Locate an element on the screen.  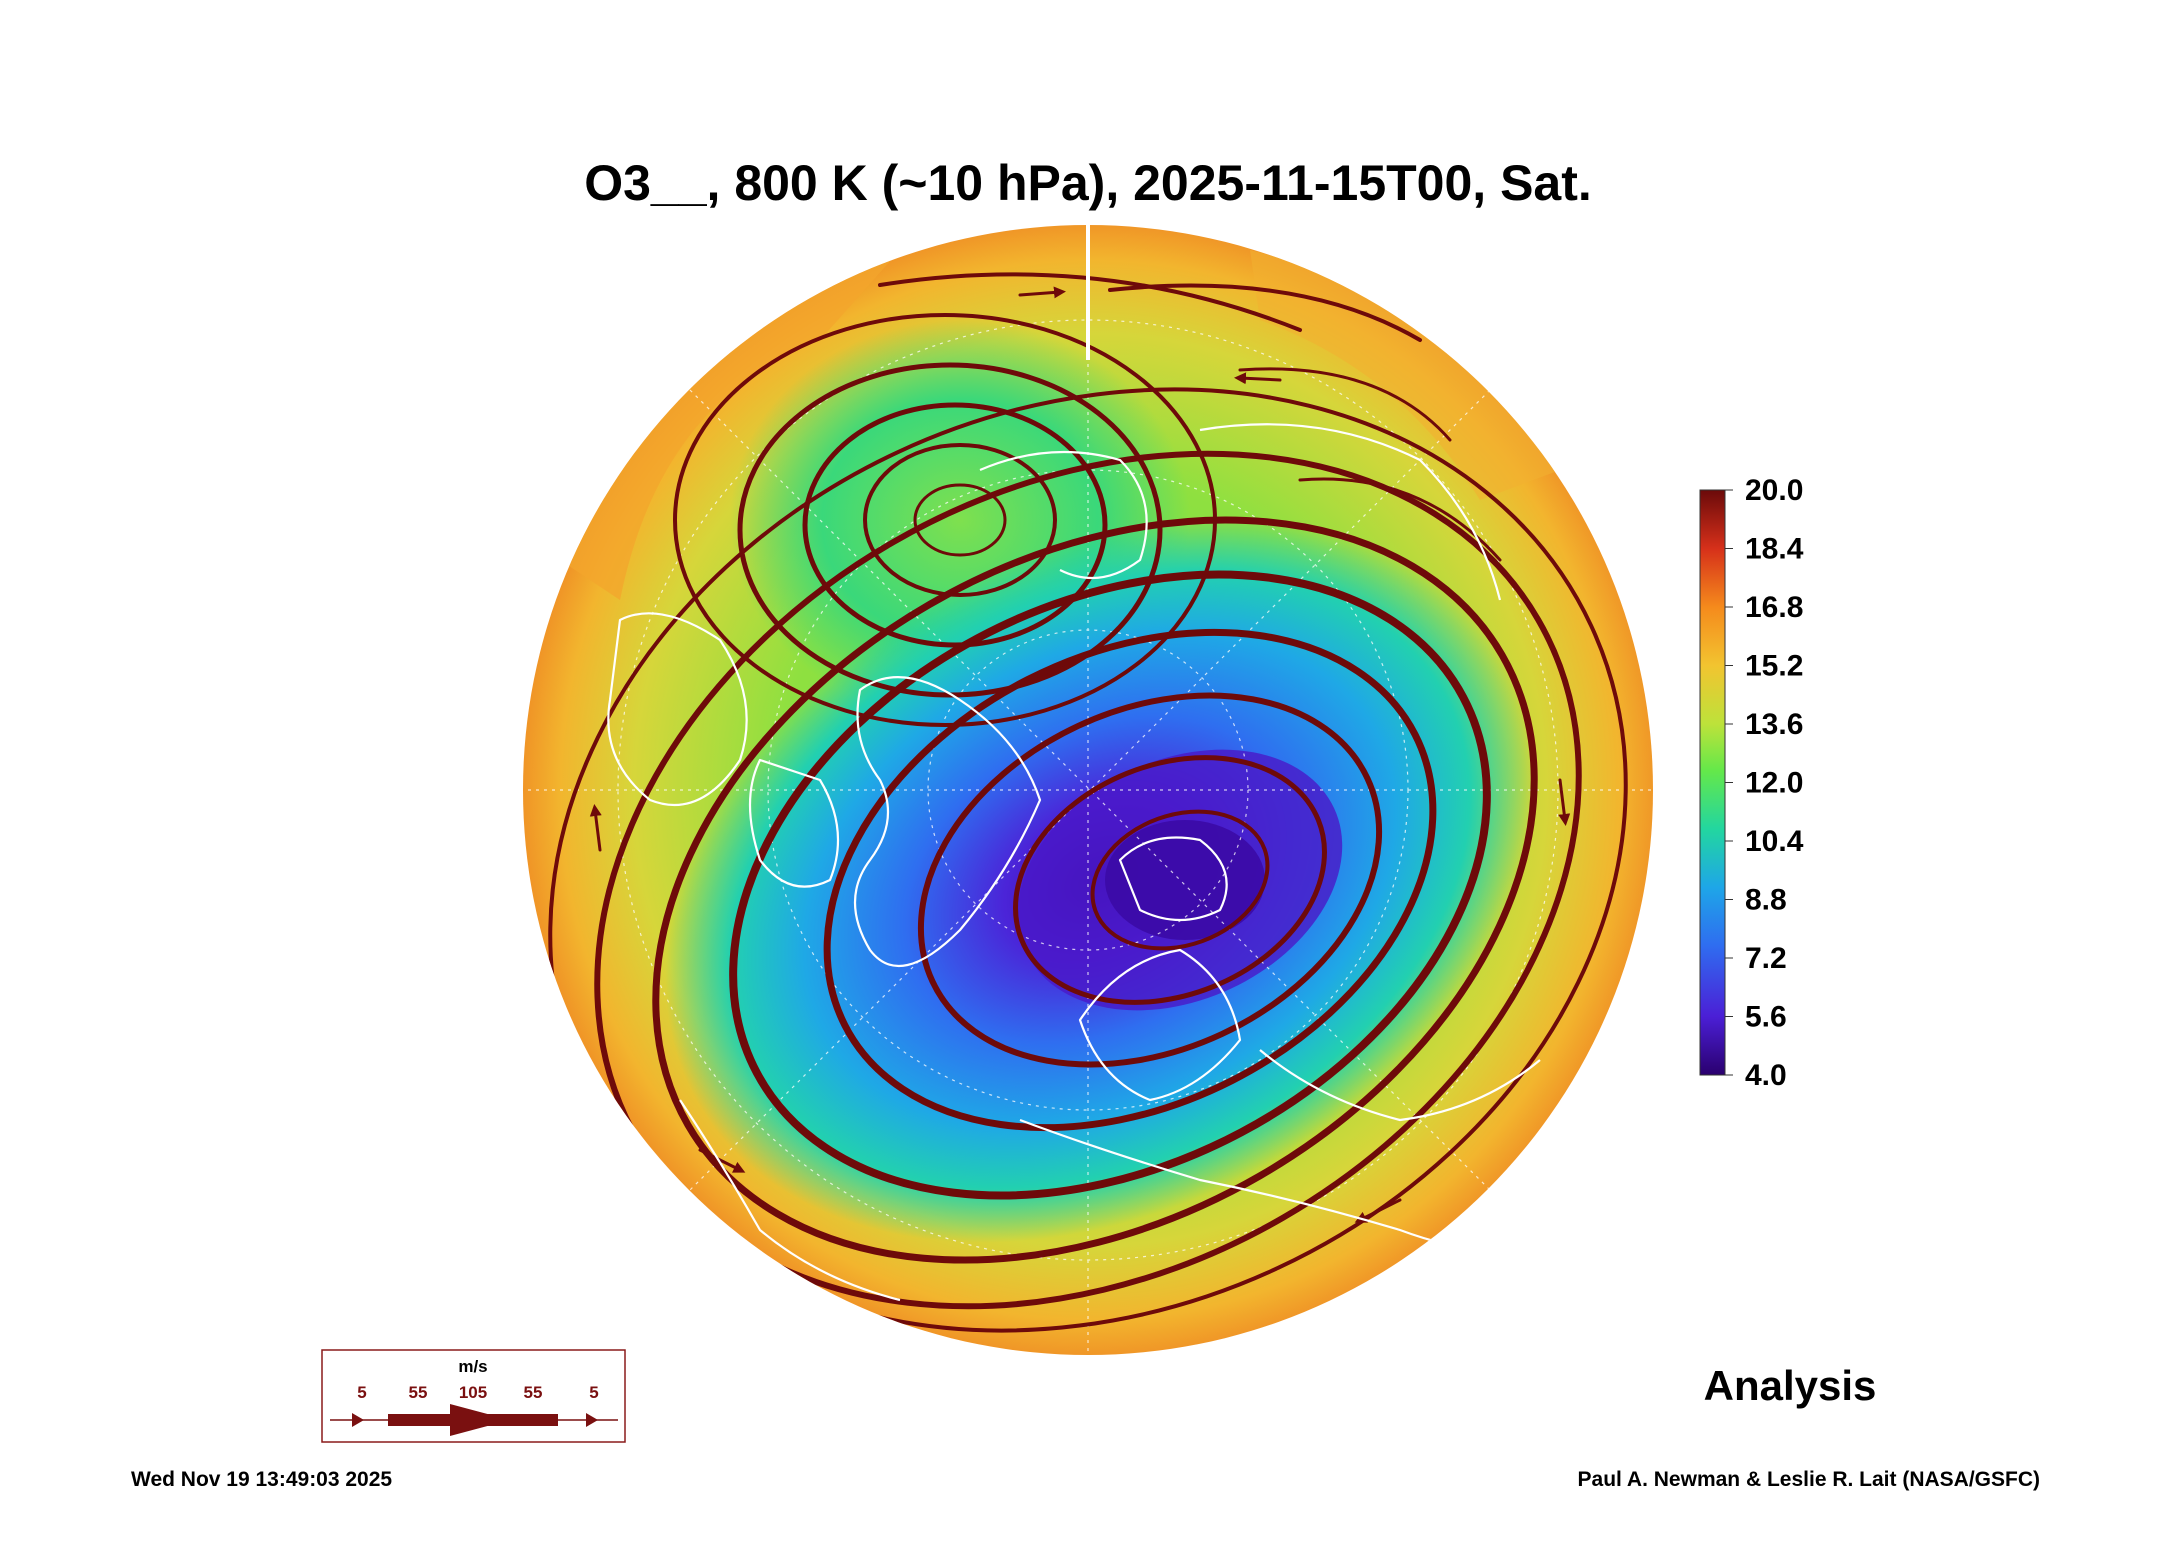
canadian-archipelago is located at coordinates (794, 823).